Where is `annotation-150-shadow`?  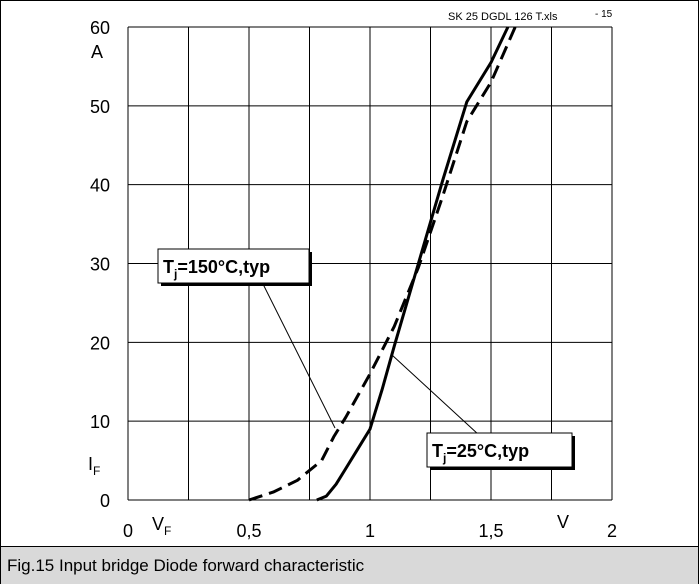
annotation-150-shadow is located at coordinates (310, 269).